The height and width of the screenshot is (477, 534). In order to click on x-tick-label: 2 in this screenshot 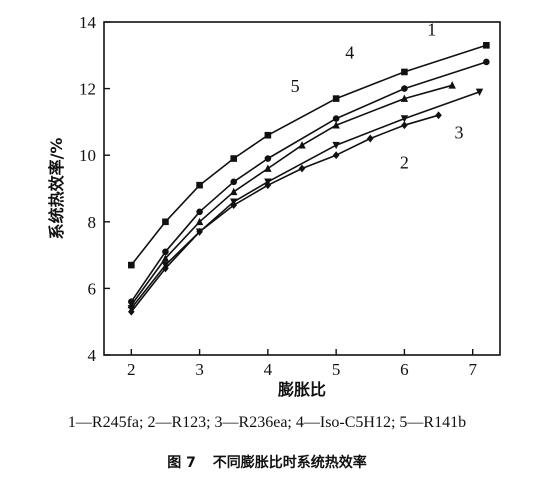, I will do `click(131, 369)`.